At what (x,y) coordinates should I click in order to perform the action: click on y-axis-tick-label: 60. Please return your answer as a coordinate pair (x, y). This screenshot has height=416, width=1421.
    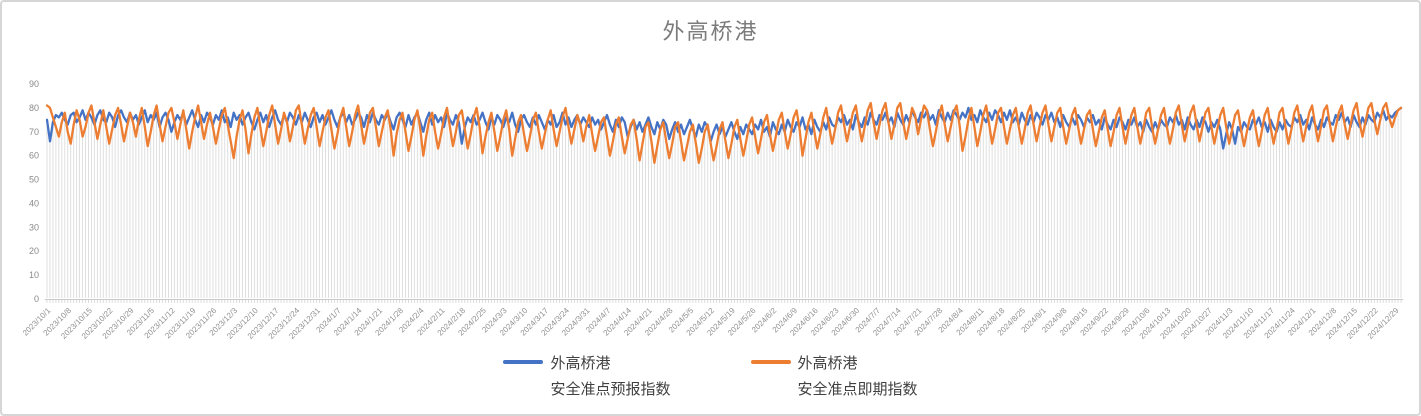
    Looking at the image, I should click on (34, 156).